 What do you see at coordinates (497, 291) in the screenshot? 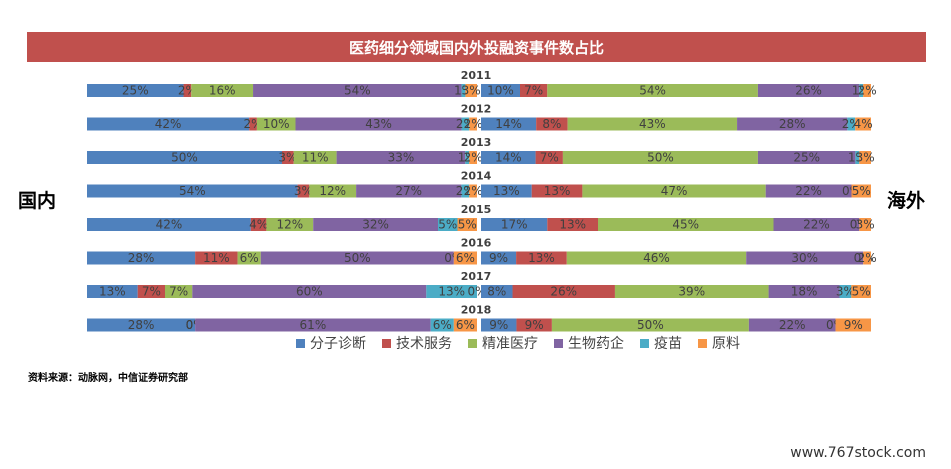
I see `overseas-bar-2017-分子诊断` at bounding box center [497, 291].